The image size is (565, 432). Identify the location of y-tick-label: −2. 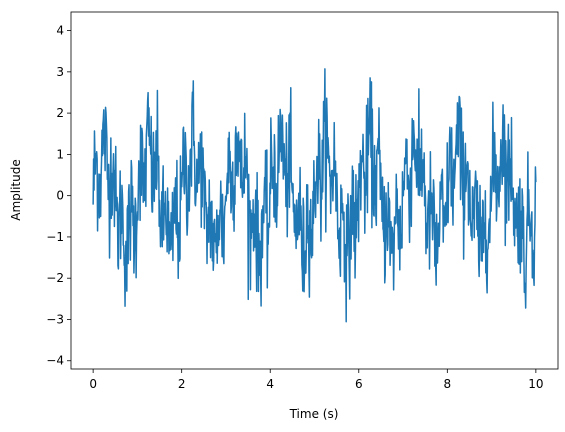
(55, 278).